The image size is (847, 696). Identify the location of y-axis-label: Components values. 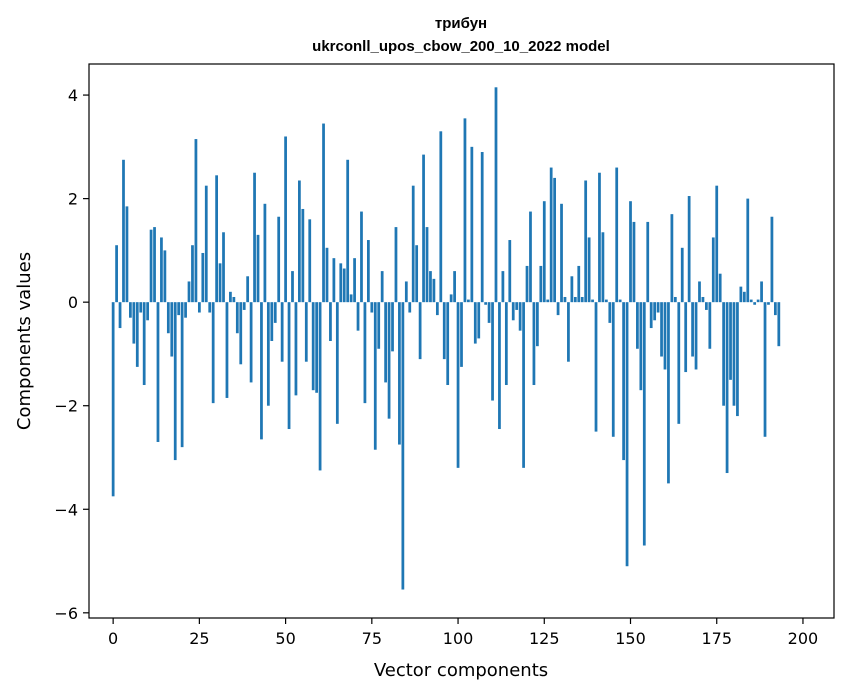
(24, 341).